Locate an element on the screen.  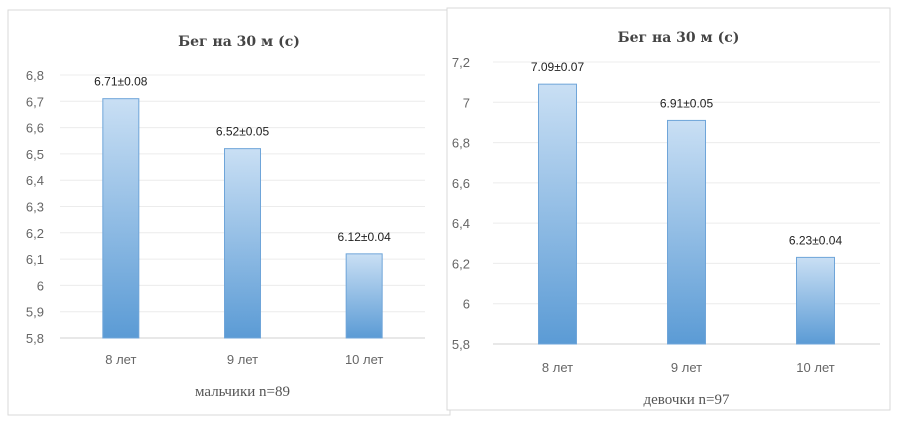
data-label: 6.52±0.05 is located at coordinates (243, 132).